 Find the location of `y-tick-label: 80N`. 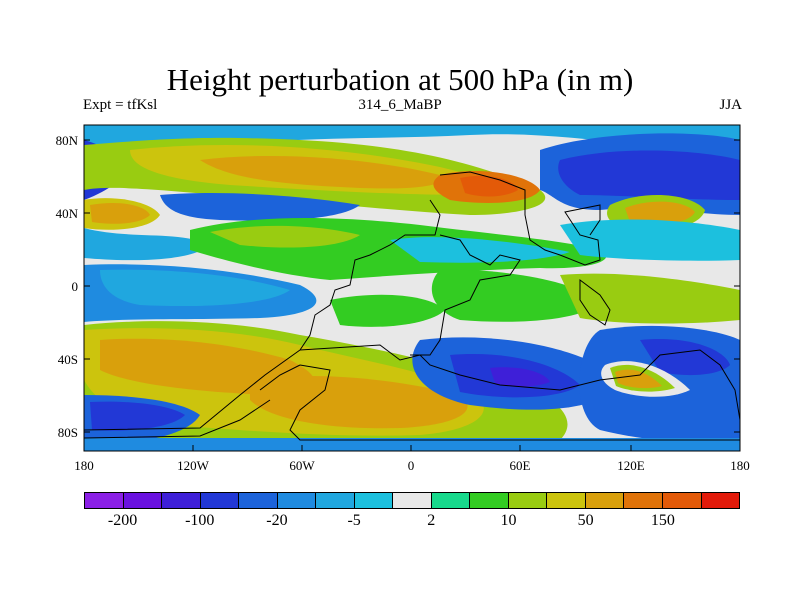

y-tick-label: 80N is located at coordinates (67, 140).